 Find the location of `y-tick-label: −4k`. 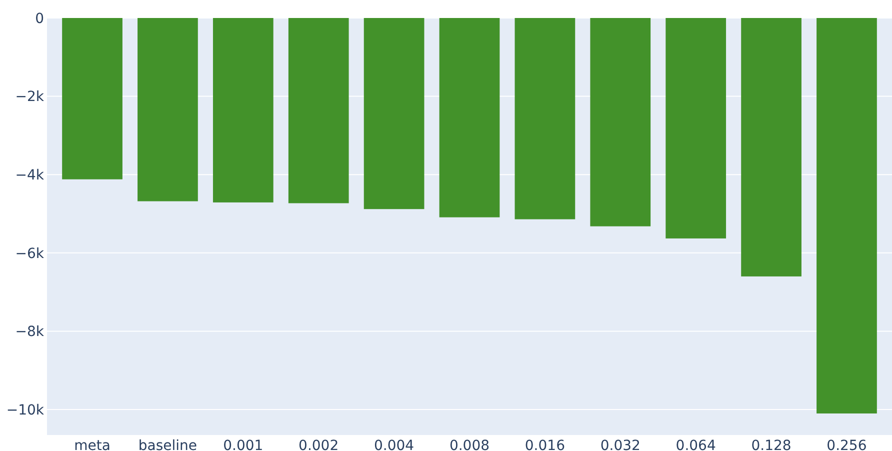

y-tick-label: −4k is located at coordinates (30, 176).